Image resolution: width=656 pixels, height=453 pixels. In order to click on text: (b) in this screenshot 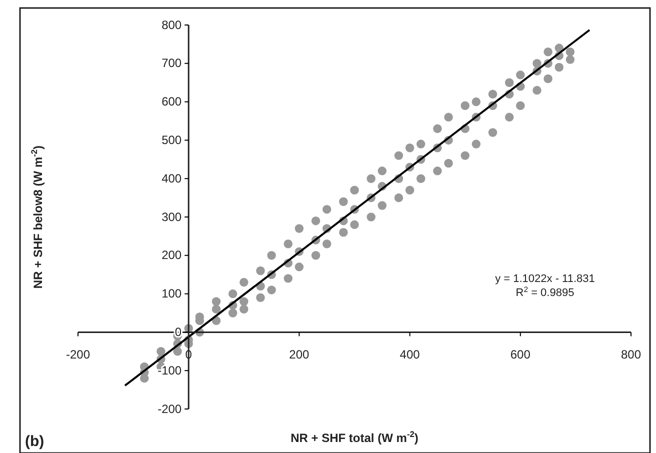, I will do `click(34, 441)`.